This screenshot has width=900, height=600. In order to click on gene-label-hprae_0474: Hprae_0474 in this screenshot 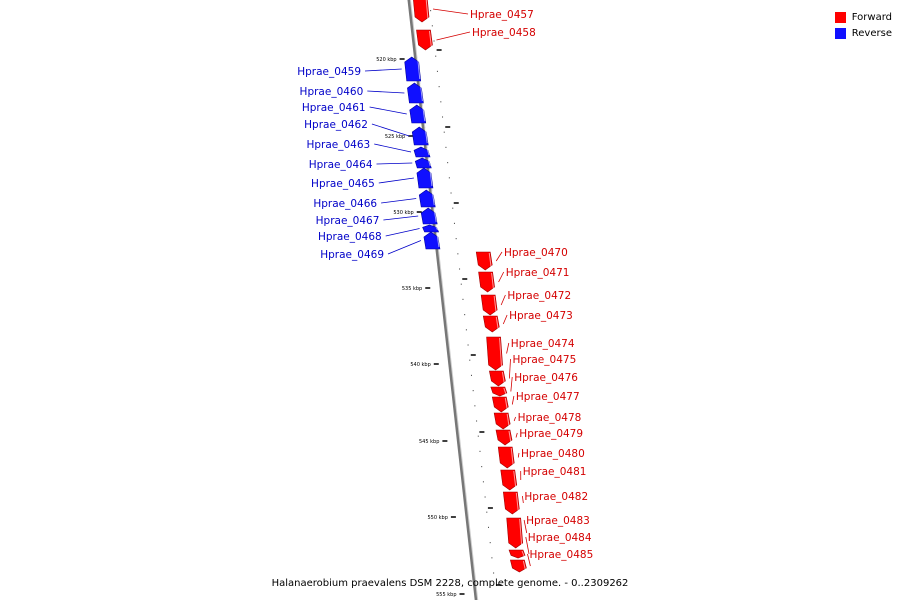, I will do `click(543, 344)`.